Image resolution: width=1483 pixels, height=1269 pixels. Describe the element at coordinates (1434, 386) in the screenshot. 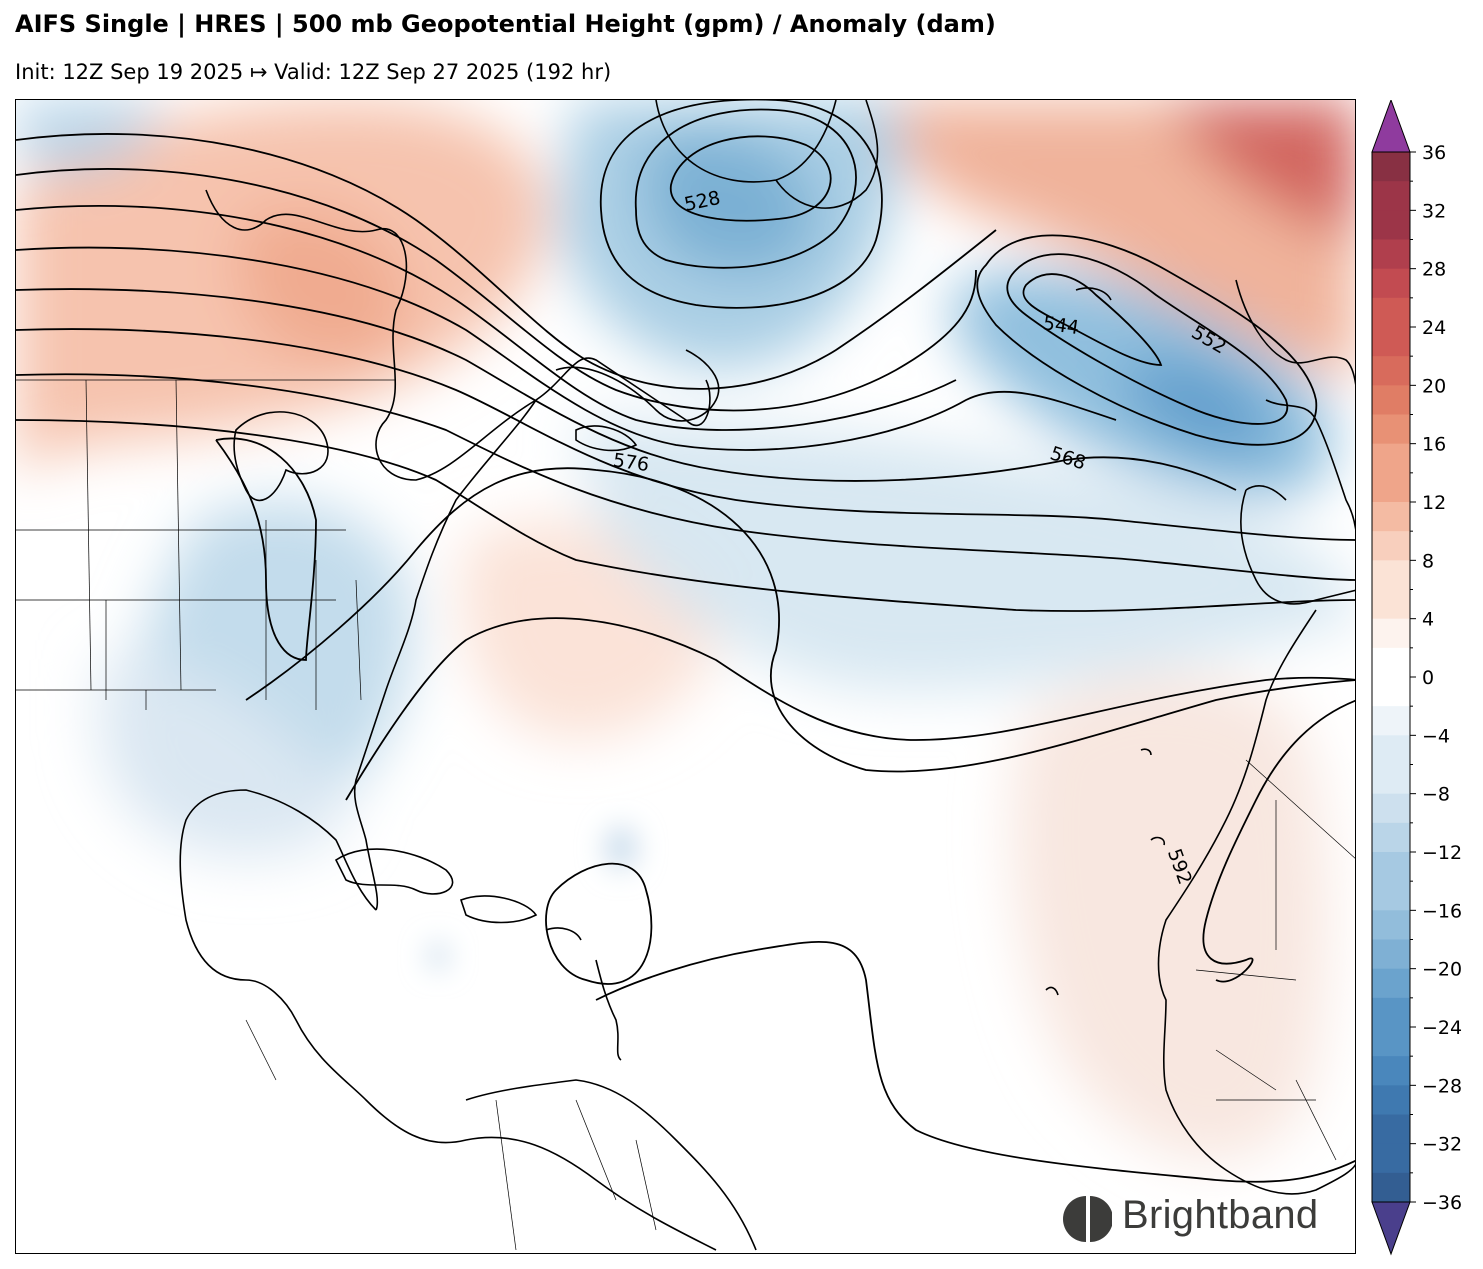

I see `colorbar-tick-label: 20` at that location.